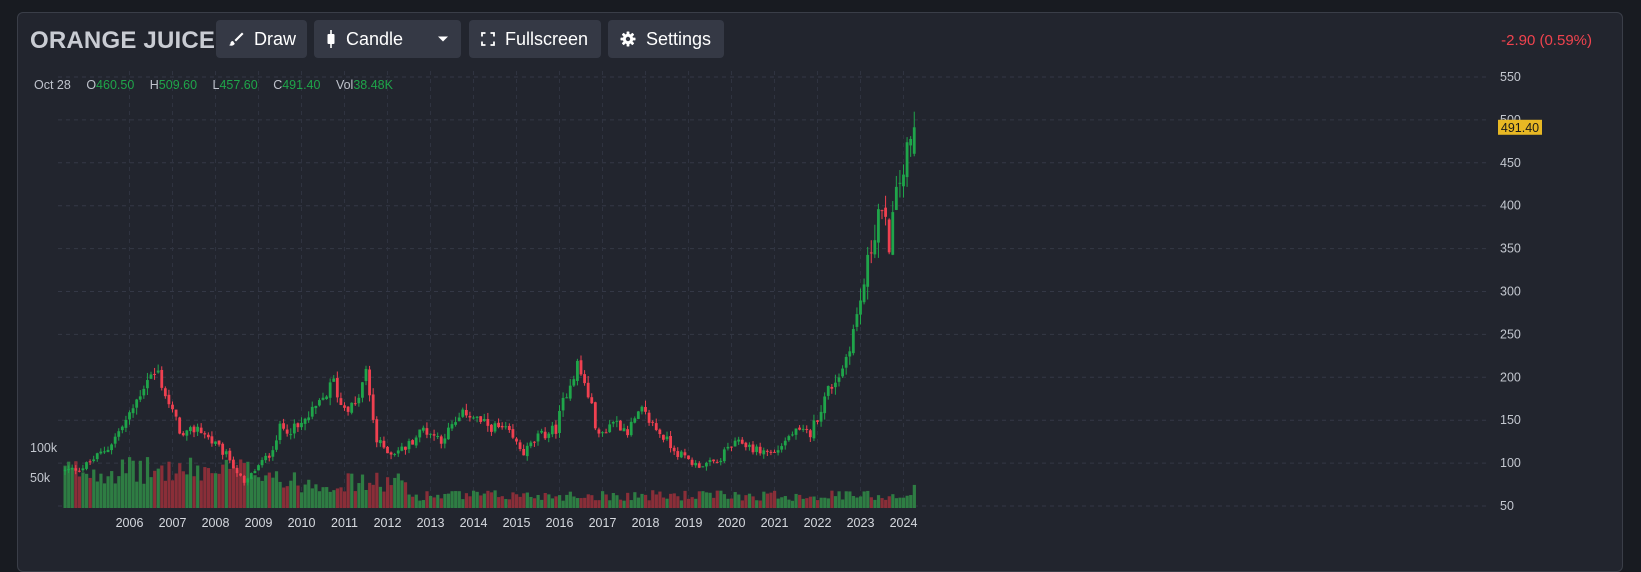 The image size is (1641, 572). I want to click on draw-button: Draw, so click(261, 39).